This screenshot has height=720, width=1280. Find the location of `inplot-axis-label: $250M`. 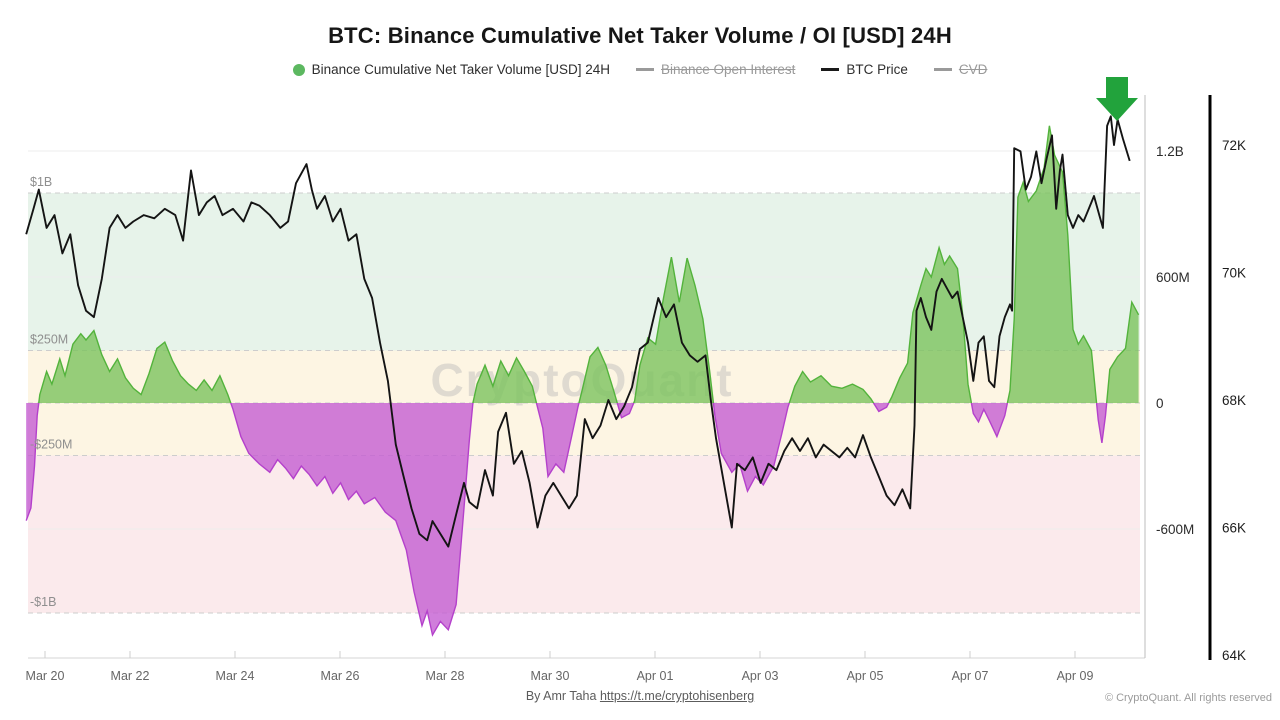

inplot-axis-label: $250M is located at coordinates (49, 340).